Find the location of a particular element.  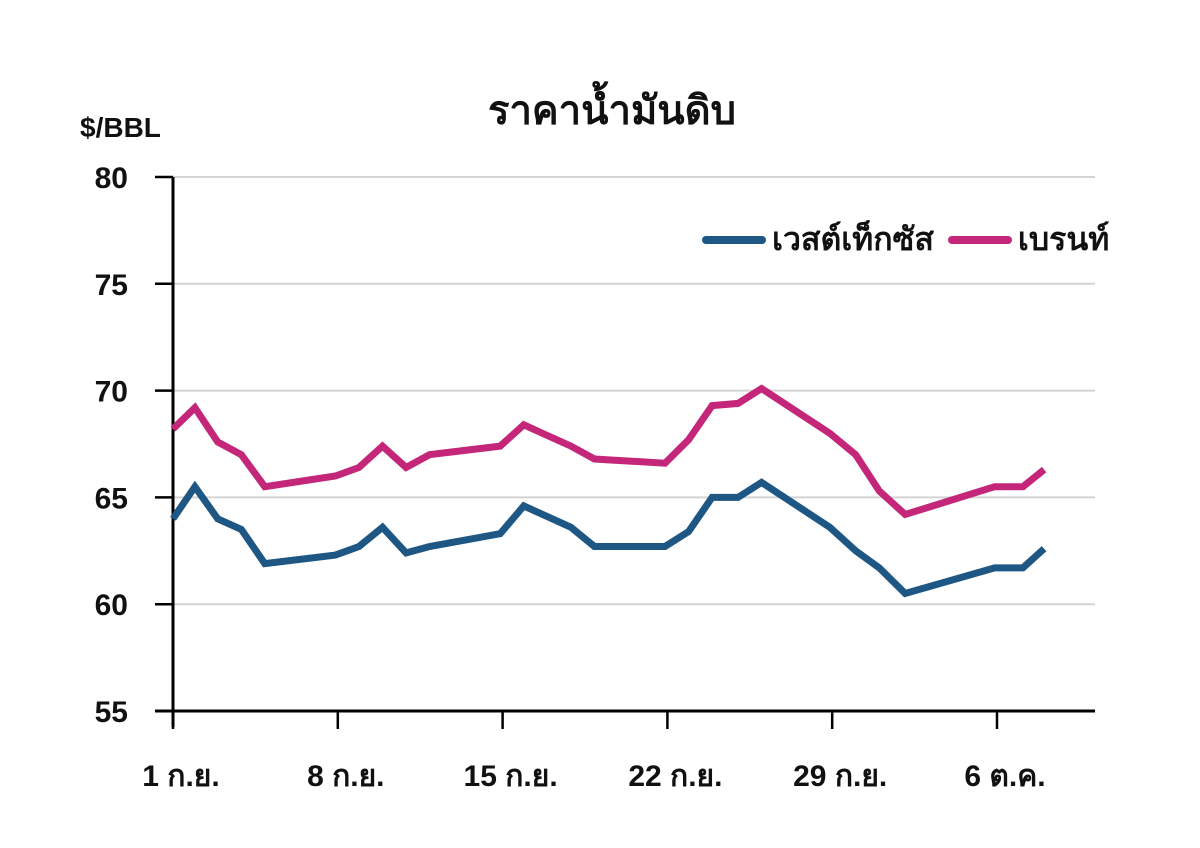

y-tick-label: 55 is located at coordinates (111, 712).